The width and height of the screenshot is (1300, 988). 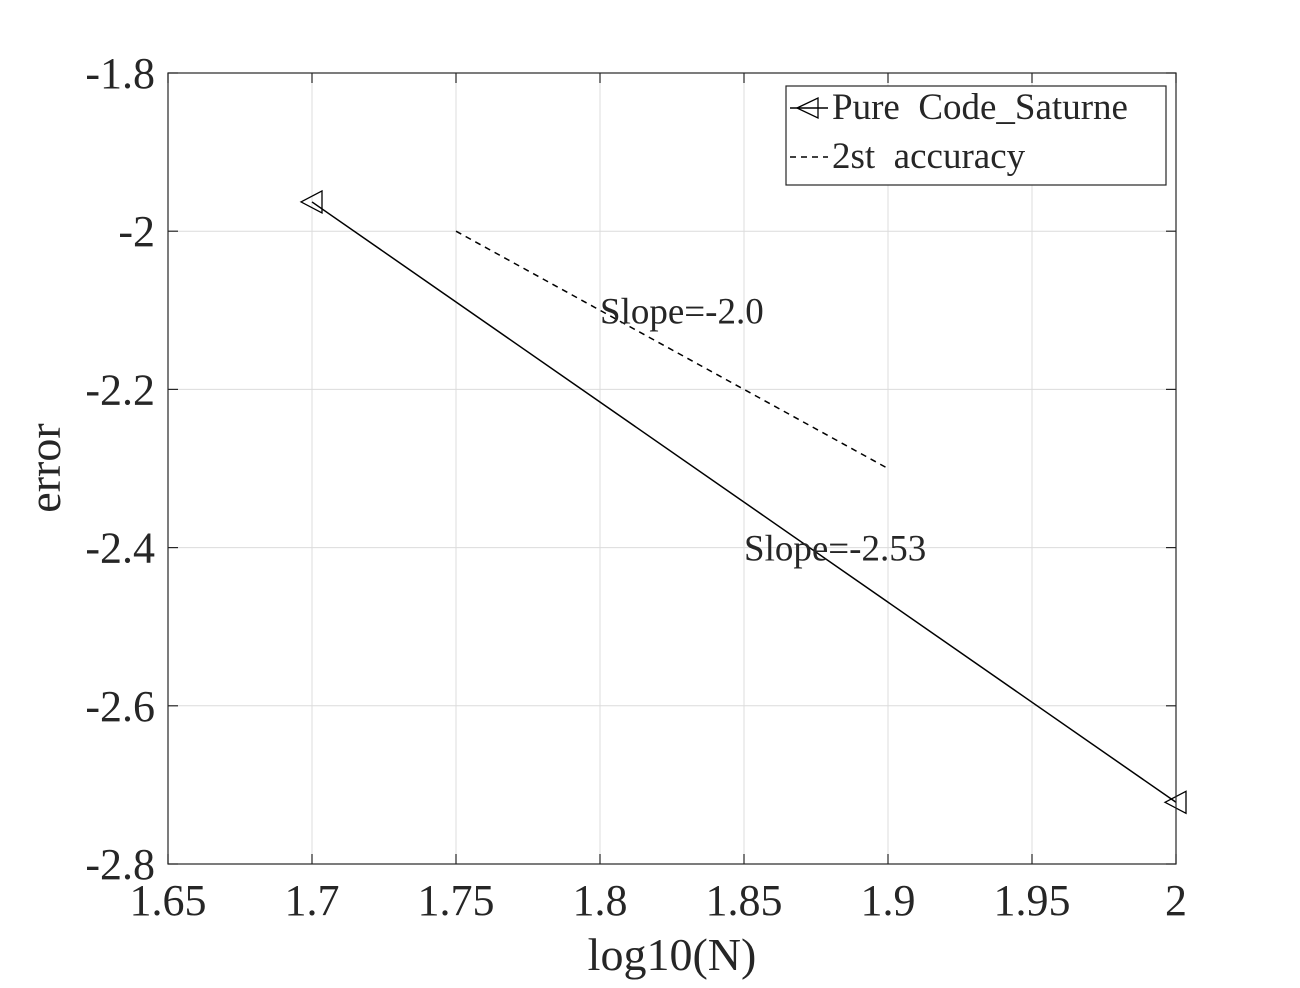 I want to click on y-tick-label: -2.4, so click(x=120, y=548).